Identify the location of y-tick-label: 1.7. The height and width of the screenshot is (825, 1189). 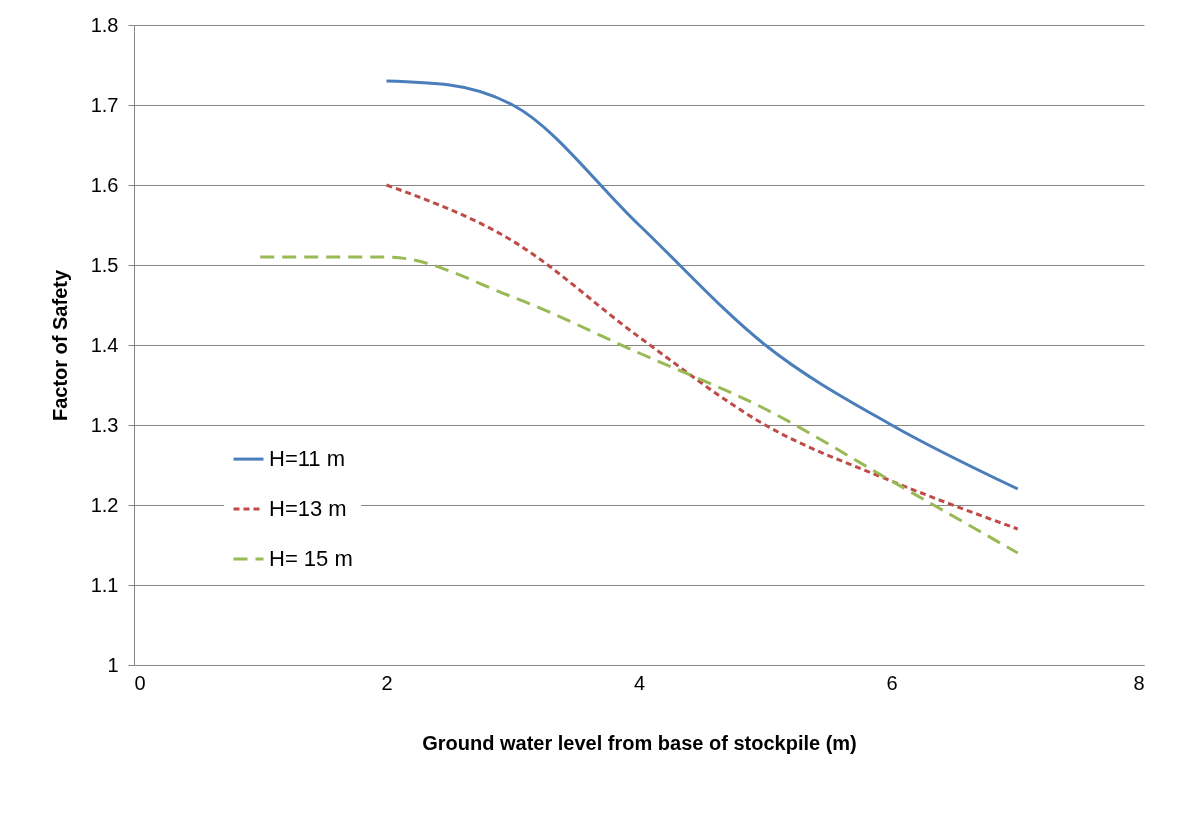
(104, 104).